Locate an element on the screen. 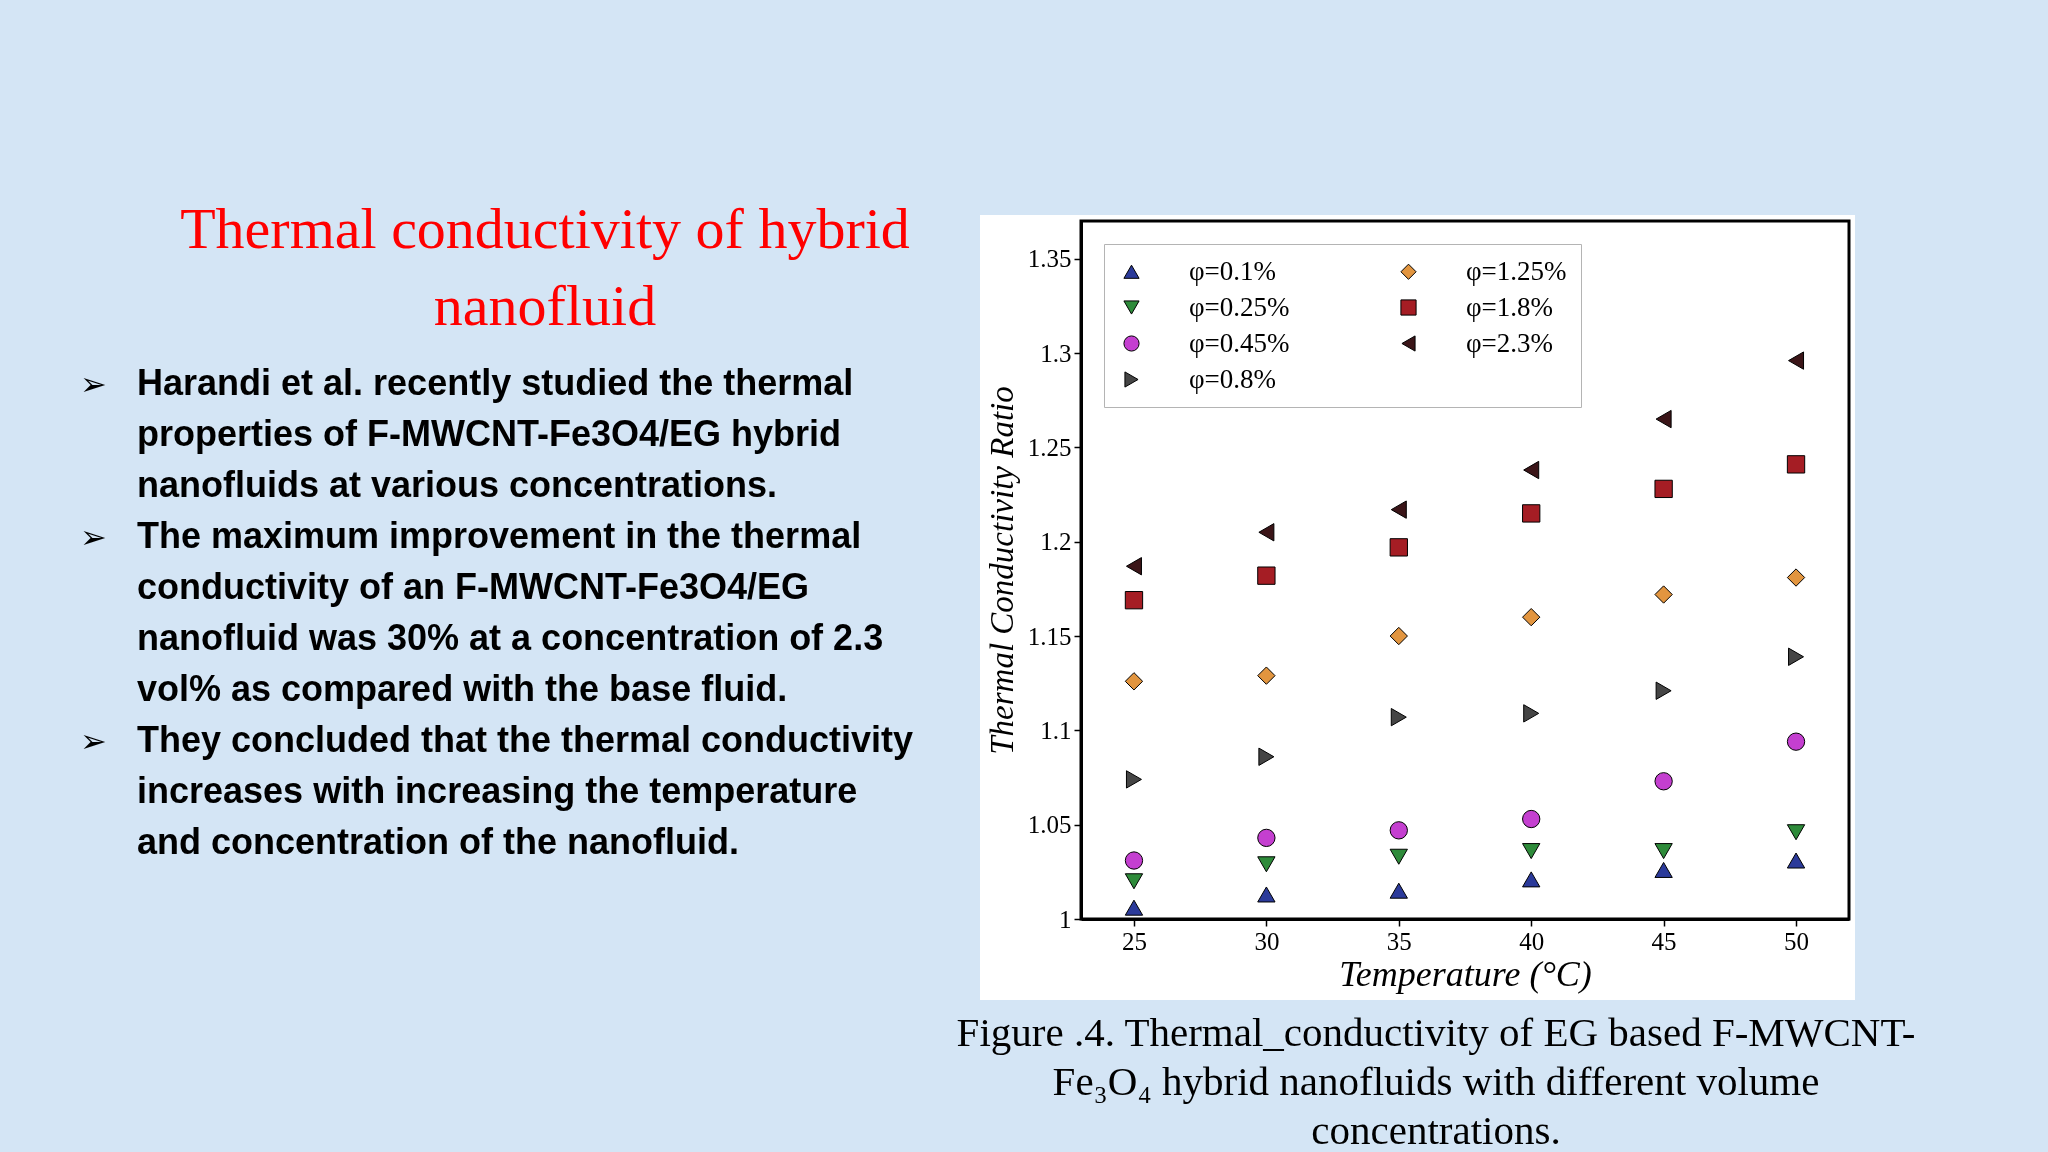 This screenshot has height=1152, width=2048. text: ➢ Harandi et al. recently studied the thermal properties of F-MWCNT-Fe3O4/EG hybrid nanofluids at various concentrations. is located at coordinates (467, 433).